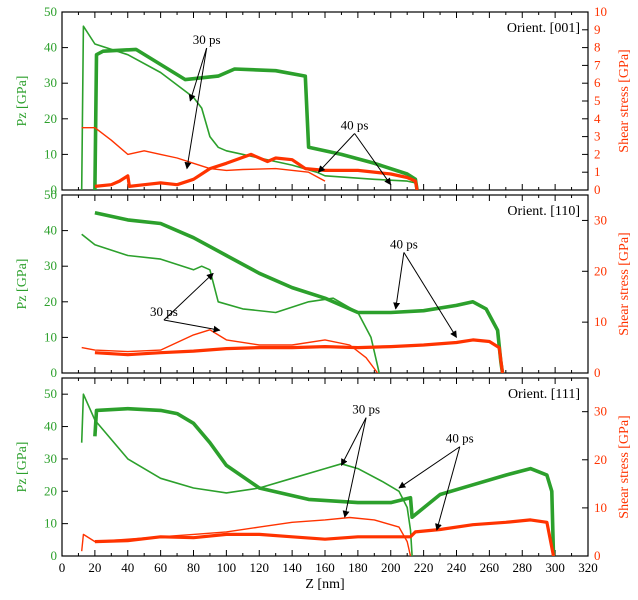  What do you see at coordinates (160, 567) in the screenshot?
I see `x-tick-label: 60` at bounding box center [160, 567].